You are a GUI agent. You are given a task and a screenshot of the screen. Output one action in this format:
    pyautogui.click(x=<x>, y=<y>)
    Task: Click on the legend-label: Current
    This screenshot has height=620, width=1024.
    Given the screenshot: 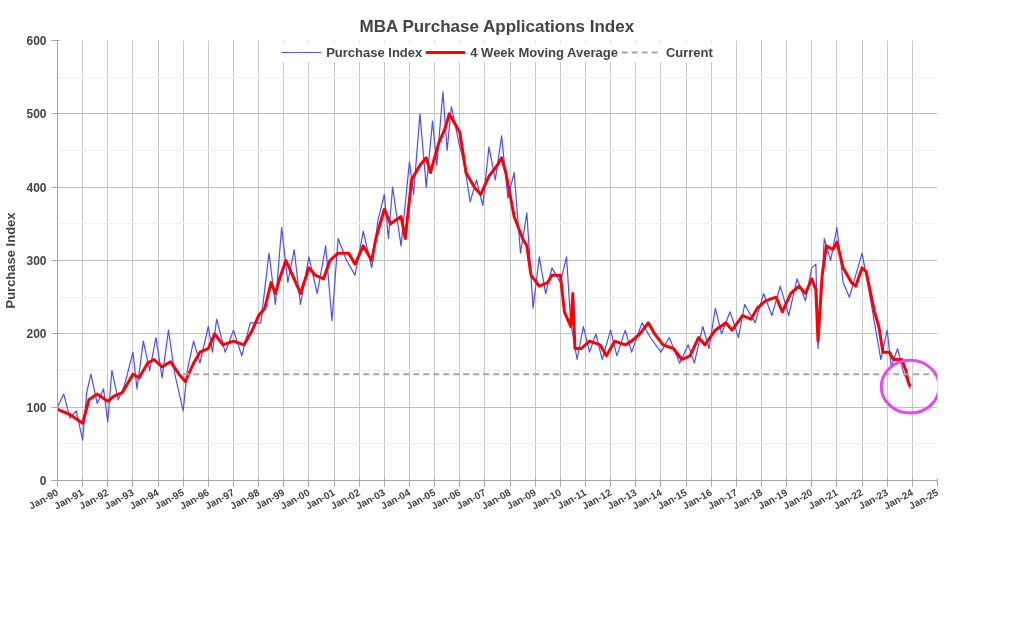 What is the action you would take?
    pyautogui.click(x=689, y=52)
    